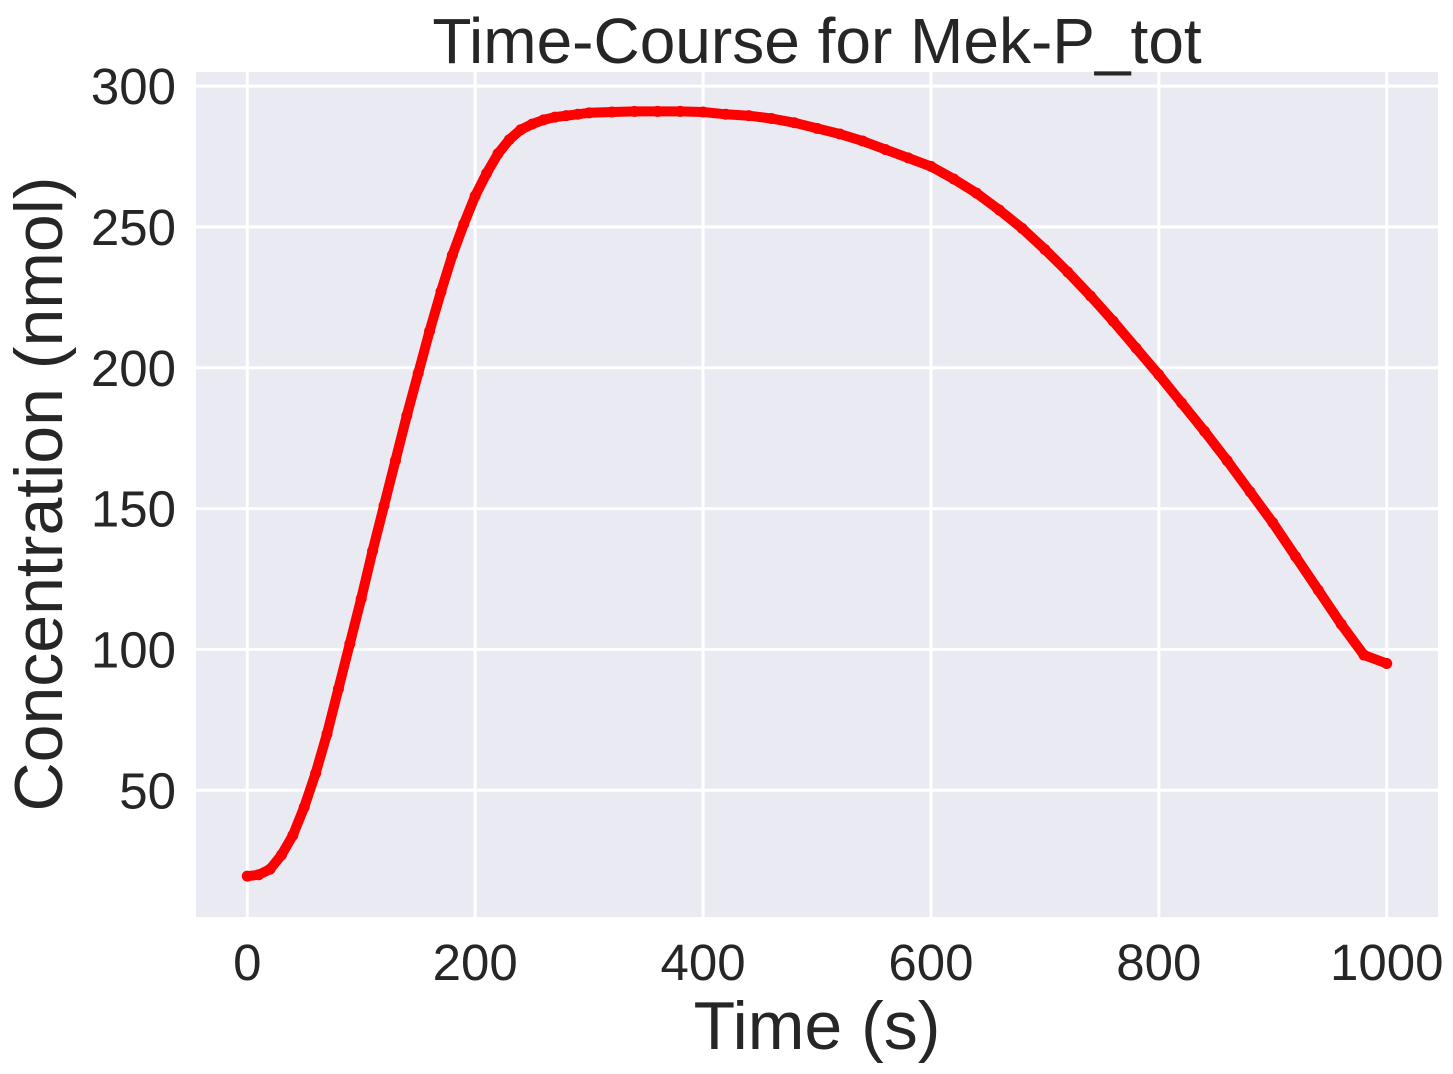 The image size is (1453, 1074). I want to click on y-tick-label: 100, so click(133, 649).